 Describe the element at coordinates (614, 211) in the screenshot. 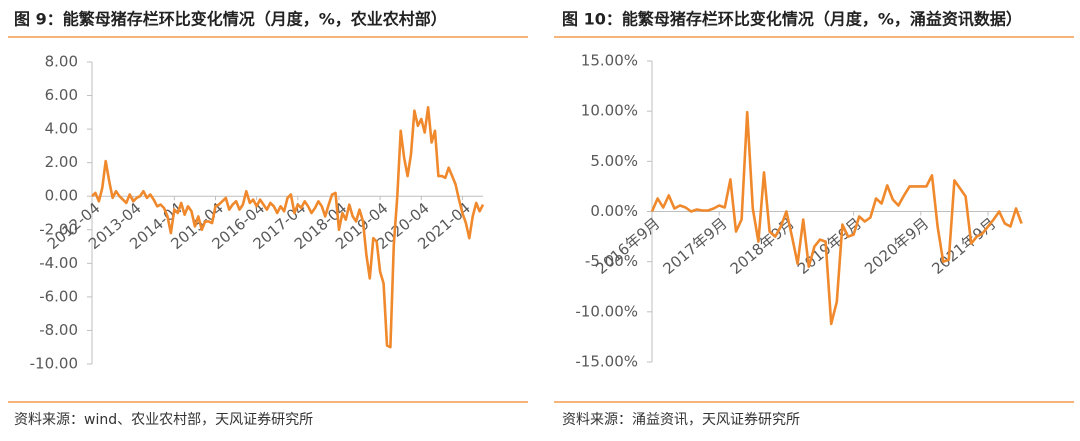

I see `y-tick-label: 0.00%` at that location.